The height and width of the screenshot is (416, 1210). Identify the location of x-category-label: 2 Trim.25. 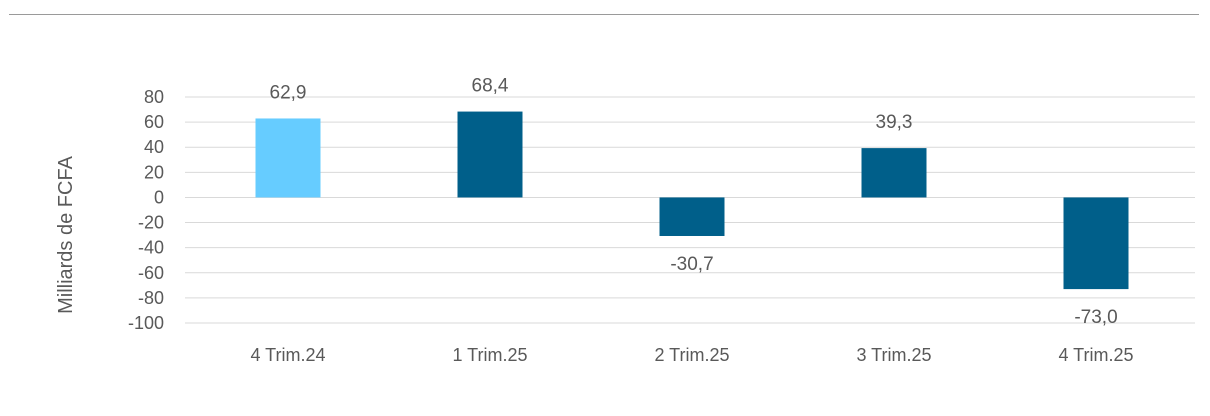
(691, 355).